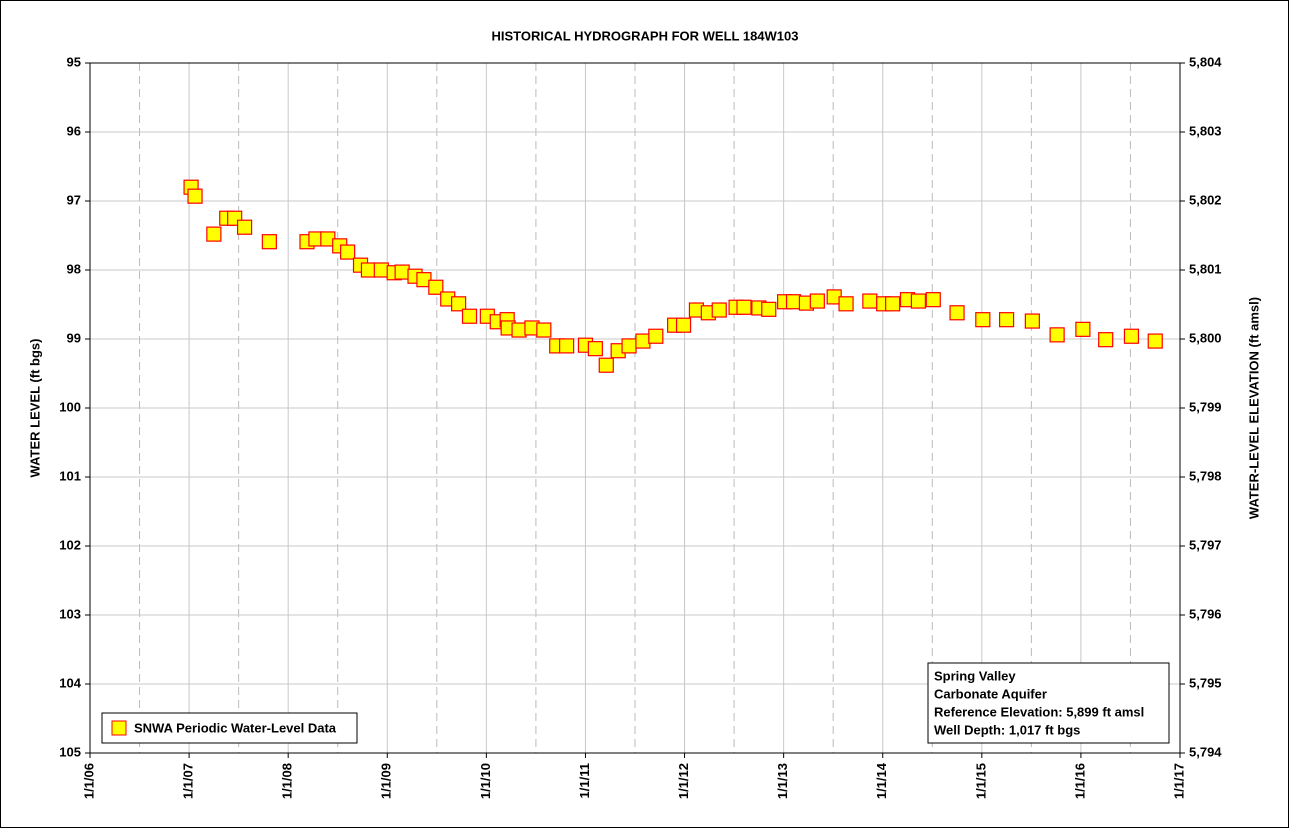  I want to click on annotation: Well Depth: 1,017 ft bgs, so click(1007, 729).